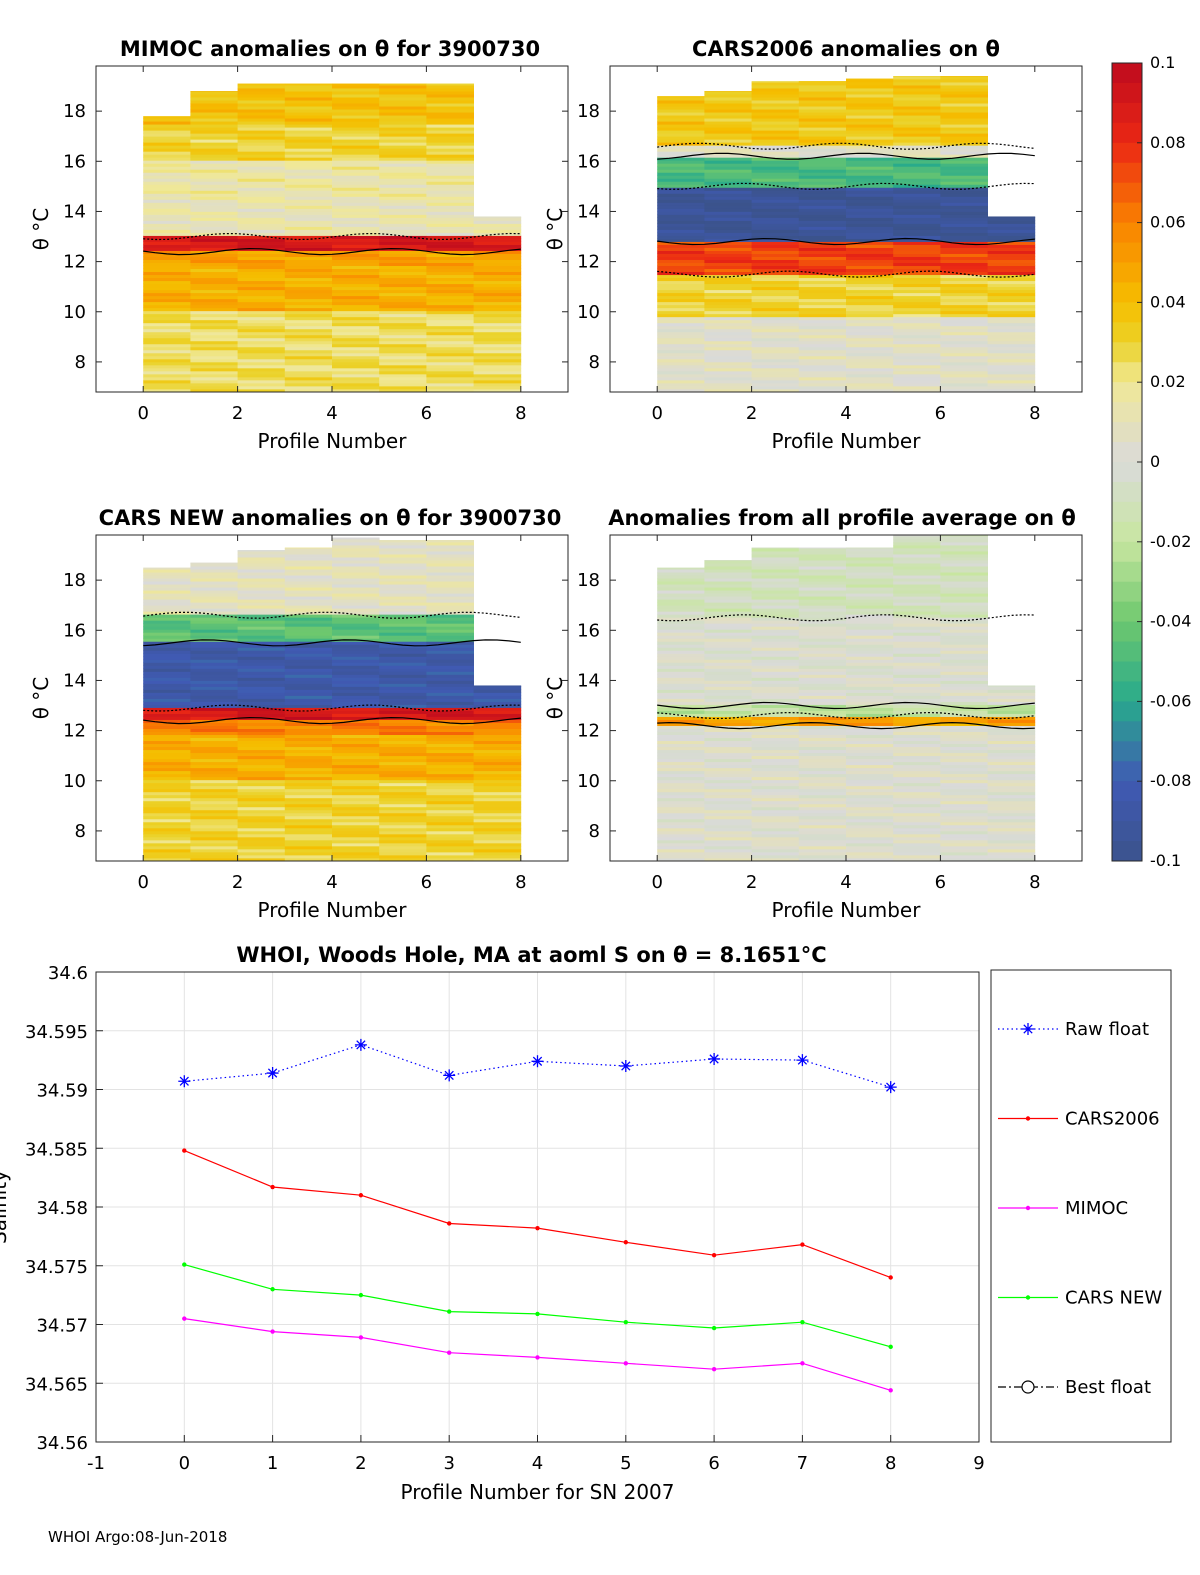 Image resolution: width=1200 pixels, height=1575 pixels. What do you see at coordinates (448, 1463) in the screenshot?
I see `x-tick-label: 3` at bounding box center [448, 1463].